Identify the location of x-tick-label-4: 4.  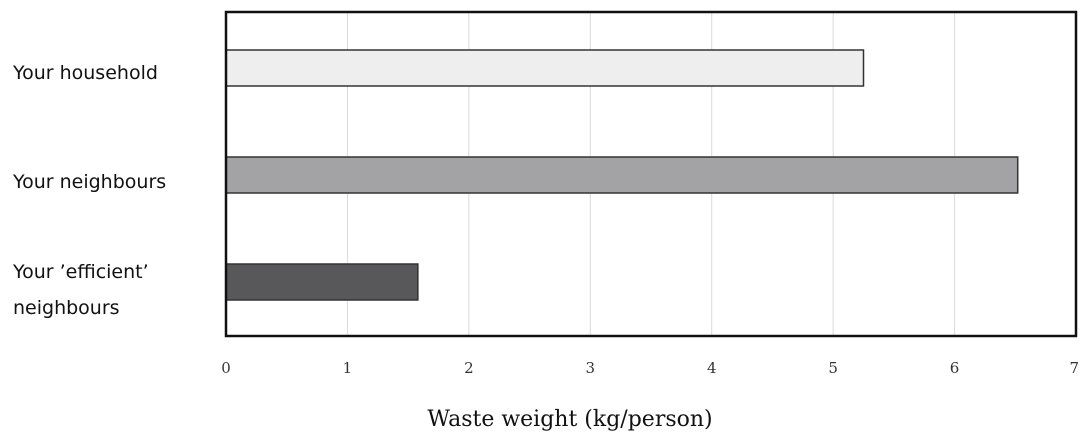
(712, 368).